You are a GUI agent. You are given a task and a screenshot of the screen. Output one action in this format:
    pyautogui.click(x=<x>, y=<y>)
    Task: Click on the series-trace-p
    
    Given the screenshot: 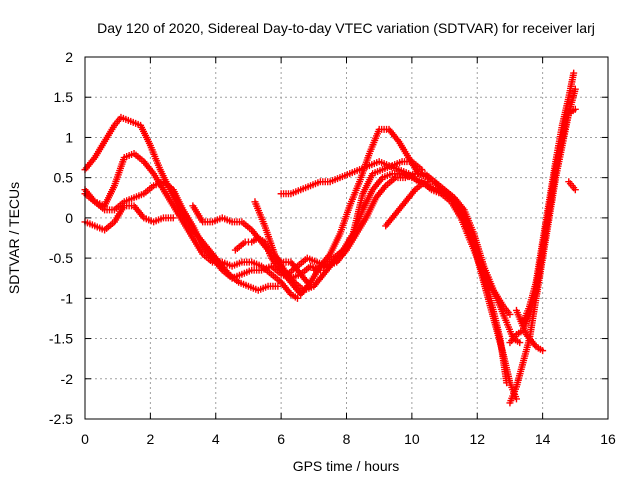 What is the action you would take?
    pyautogui.click(x=572, y=186)
    